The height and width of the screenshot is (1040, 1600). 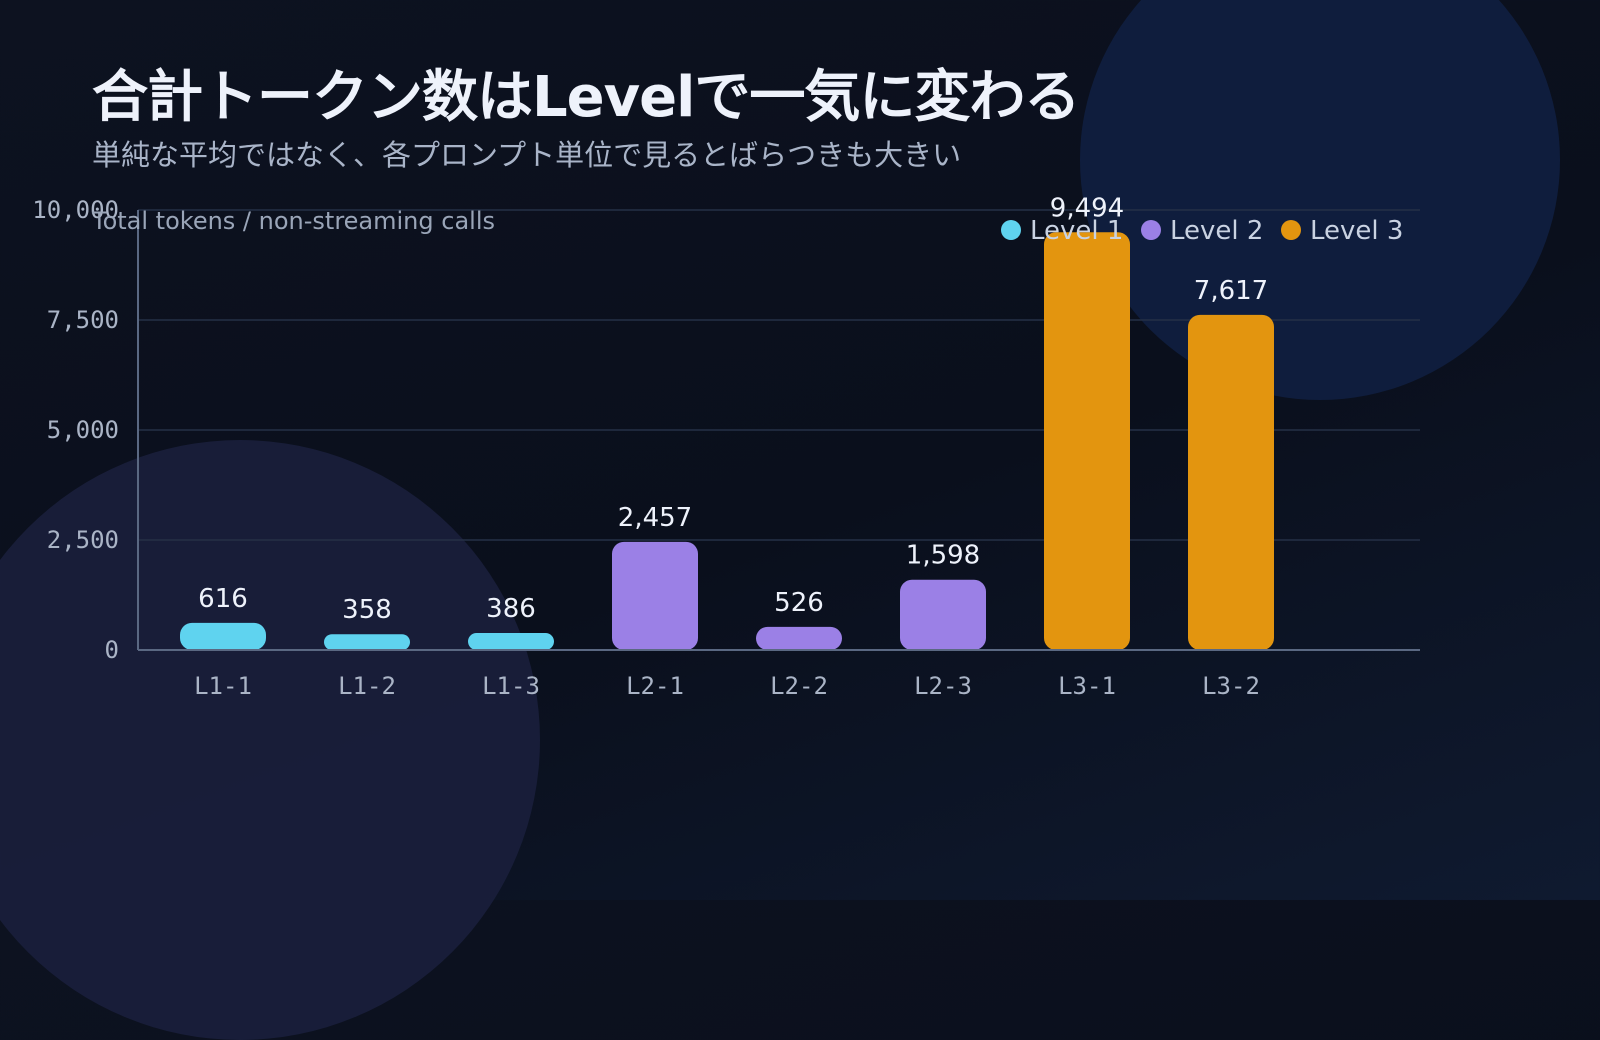 I want to click on y-tick-label: 2,500, so click(x=83, y=540).